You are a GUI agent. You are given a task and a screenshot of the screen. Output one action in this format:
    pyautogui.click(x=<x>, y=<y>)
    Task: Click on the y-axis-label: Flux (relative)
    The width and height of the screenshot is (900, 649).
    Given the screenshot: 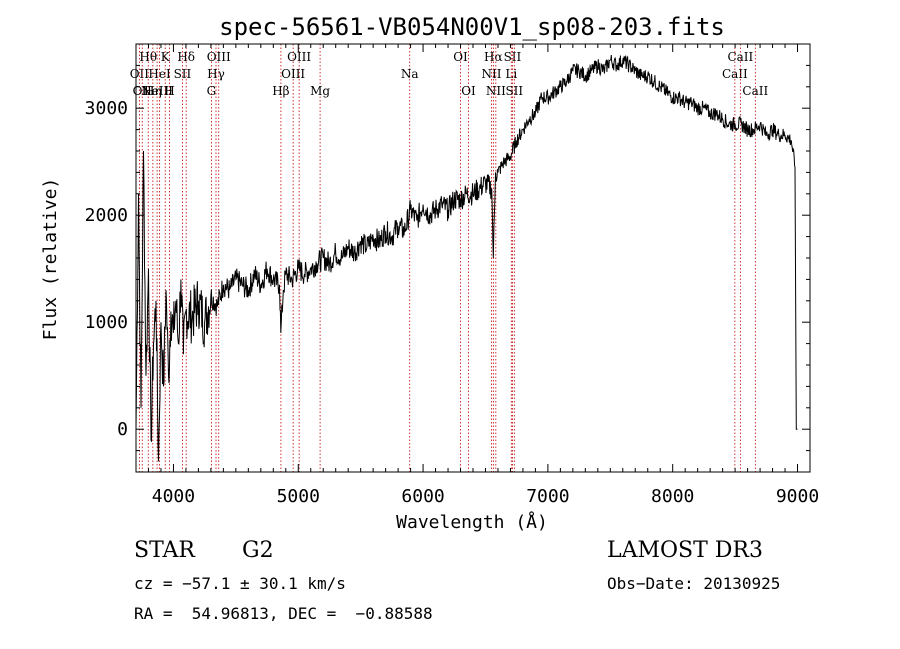 What is the action you would take?
    pyautogui.click(x=50, y=259)
    